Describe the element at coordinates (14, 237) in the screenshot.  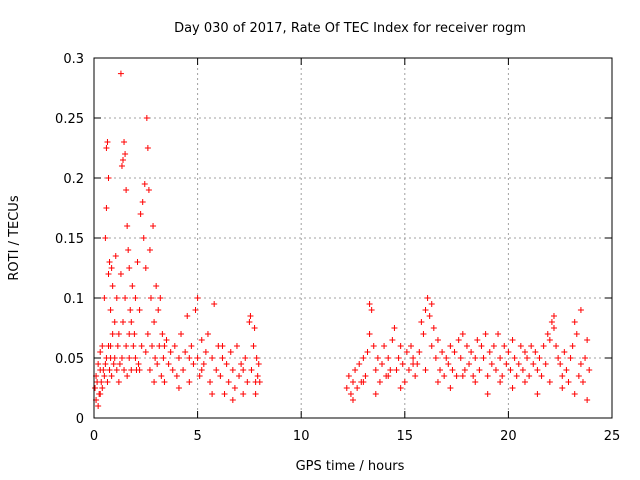
I see `y-axis-label: ROTI / TECUs` at that location.